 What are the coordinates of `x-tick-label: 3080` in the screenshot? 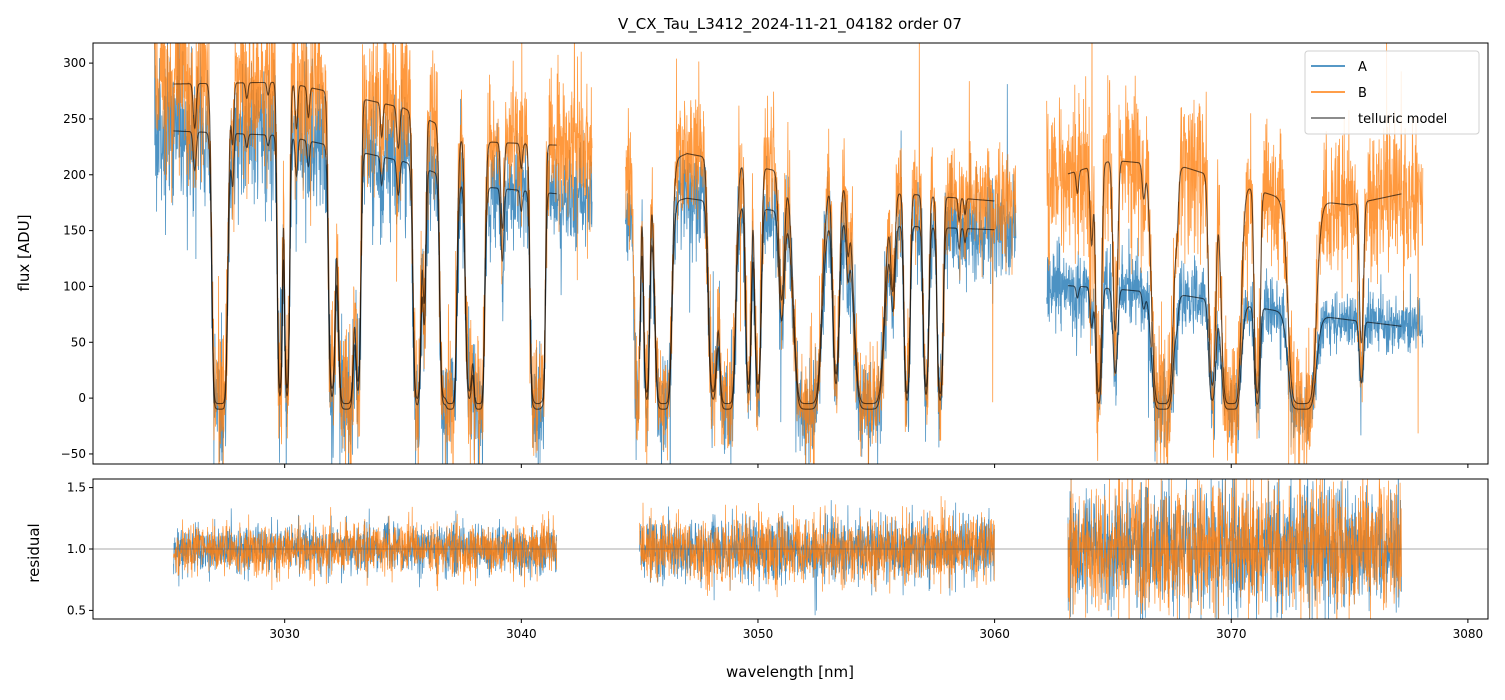 It's located at (1468, 634).